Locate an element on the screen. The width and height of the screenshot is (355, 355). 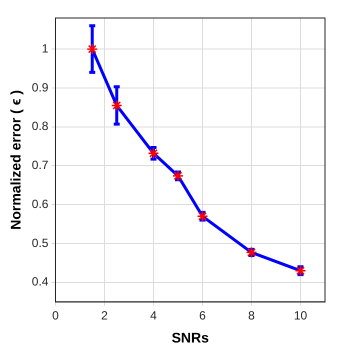
x-tick-label: 6 is located at coordinates (202, 315).